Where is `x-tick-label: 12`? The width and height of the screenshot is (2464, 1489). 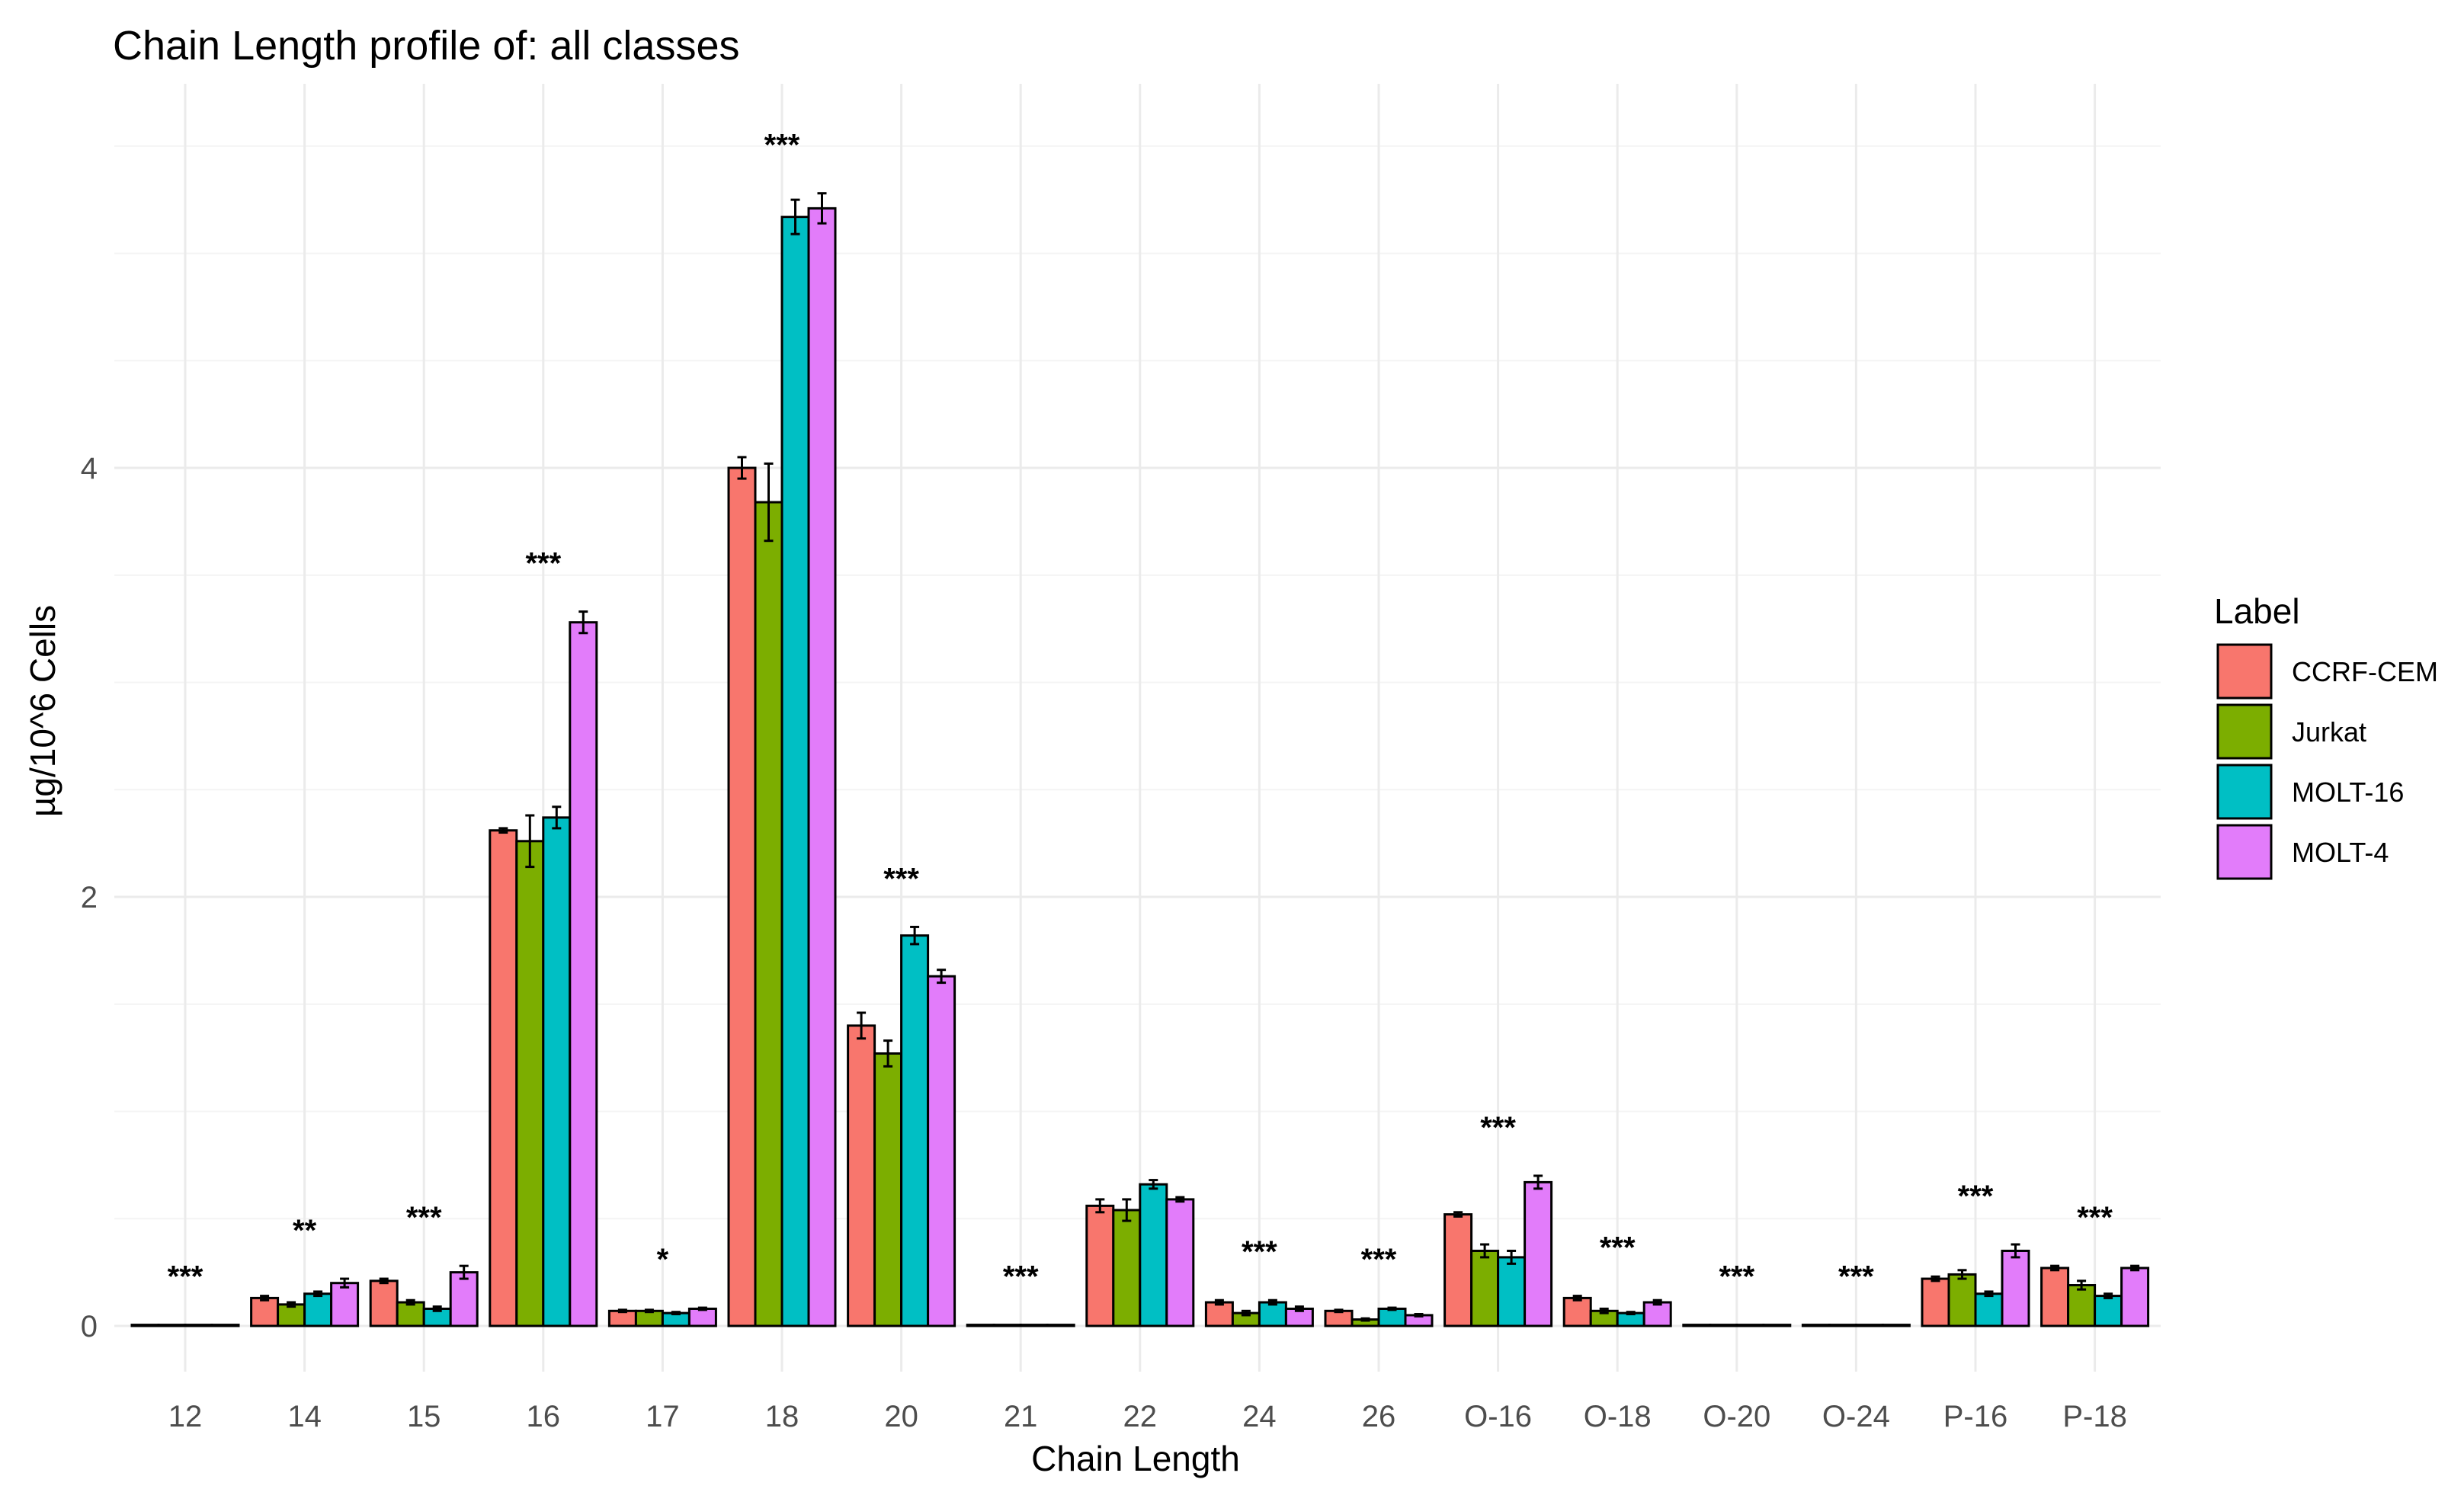 x-tick-label: 12 is located at coordinates (185, 1416).